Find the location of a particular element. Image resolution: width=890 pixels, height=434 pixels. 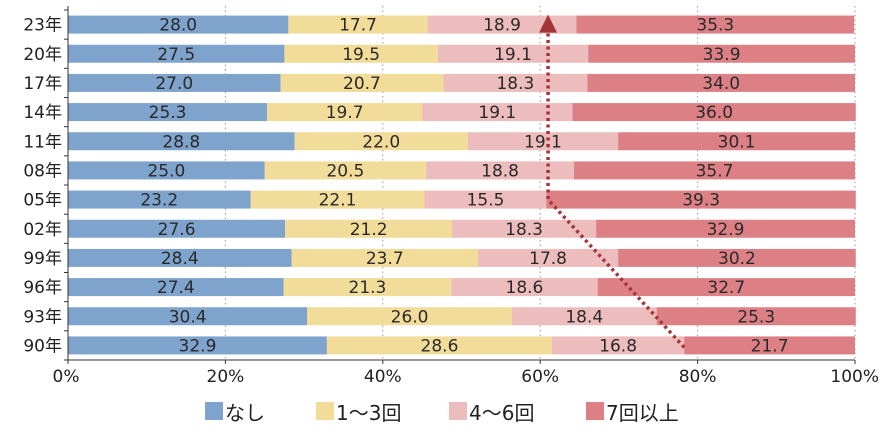

data-label: 28.4 is located at coordinates (180, 259).